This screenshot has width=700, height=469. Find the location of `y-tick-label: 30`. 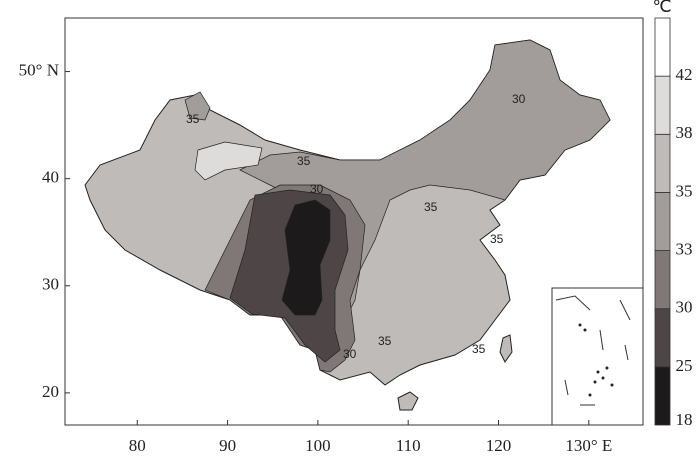

y-tick-label: 30 is located at coordinates (50, 284).